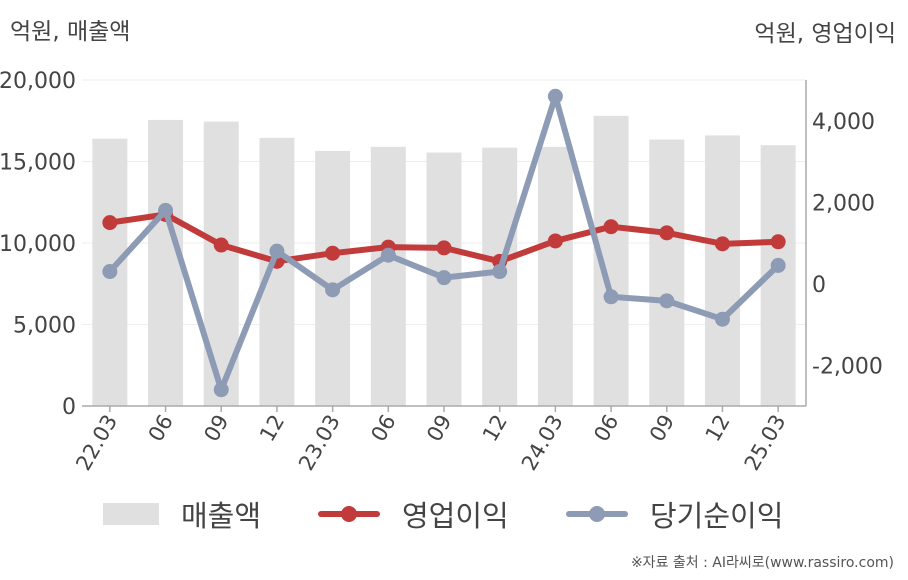  Describe the element at coordinates (825, 34) in the screenshot. I see `right-axis-unit-label: 억원, 영업이익` at that location.